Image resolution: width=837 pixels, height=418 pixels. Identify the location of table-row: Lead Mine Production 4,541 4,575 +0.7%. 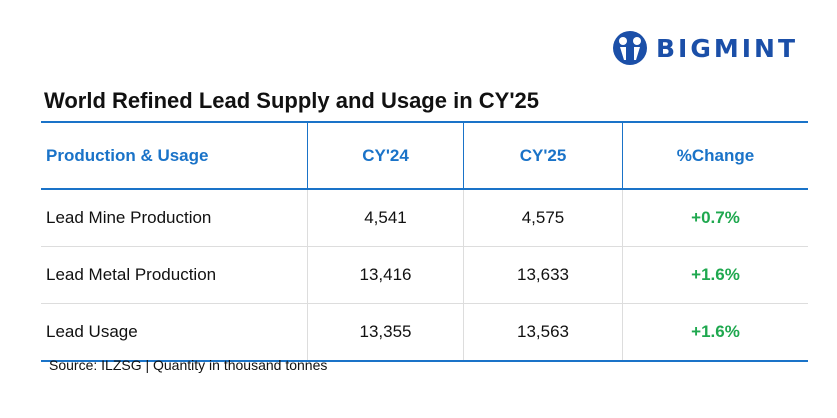
(424, 218).